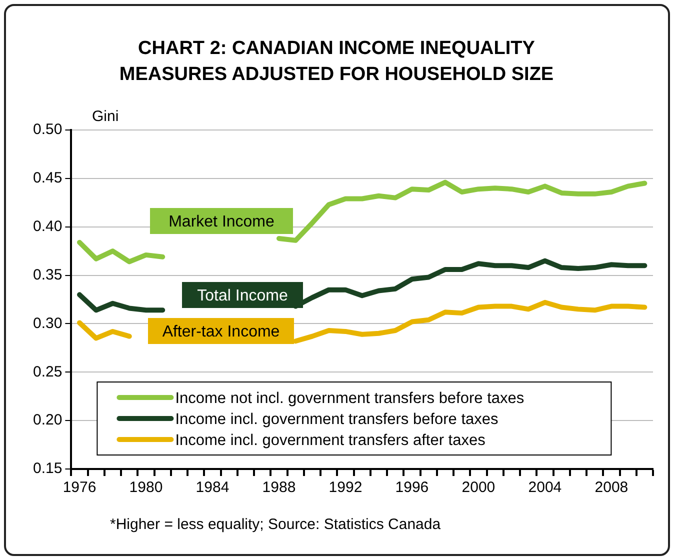 The image size is (673, 558). Describe the element at coordinates (336, 62) in the screenshot. I see `chart-title: CHART 2: CANADIAN INCOME INEQUALITY MEASURES ADJUSTED FOR HOUSEHOLD SIZE` at that location.